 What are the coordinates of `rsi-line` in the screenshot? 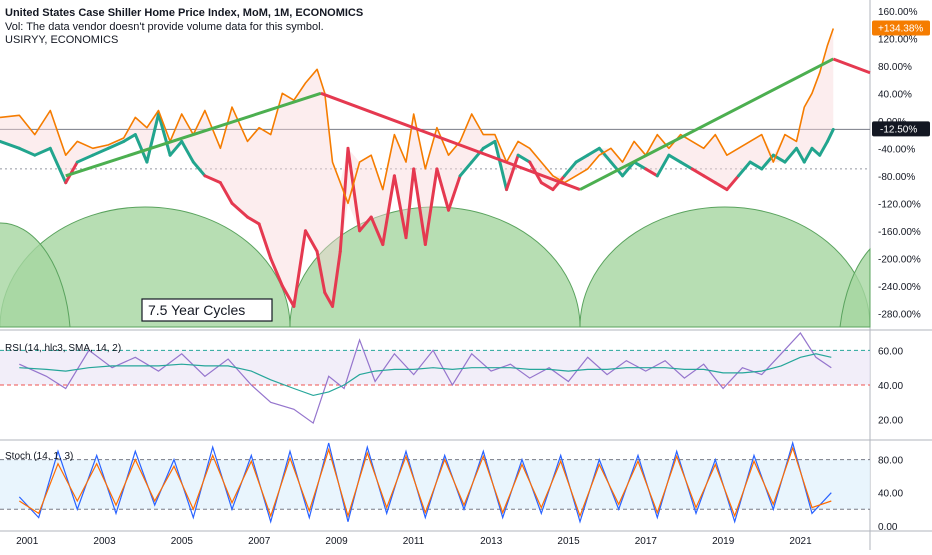 It's located at (425, 378).